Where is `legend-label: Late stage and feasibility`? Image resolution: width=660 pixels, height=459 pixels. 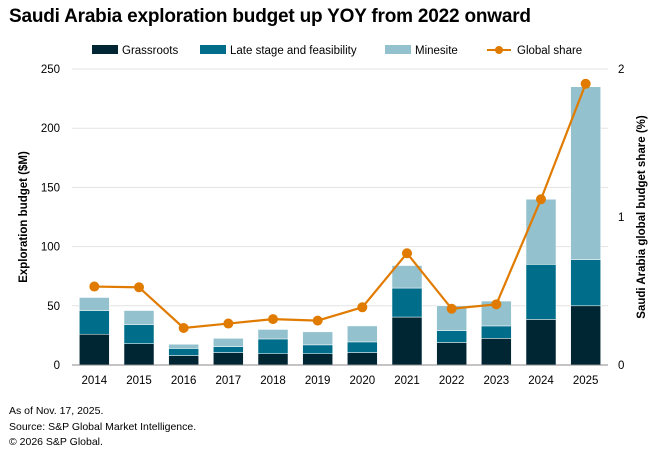 legend-label: Late stage and feasibility is located at coordinates (293, 51).